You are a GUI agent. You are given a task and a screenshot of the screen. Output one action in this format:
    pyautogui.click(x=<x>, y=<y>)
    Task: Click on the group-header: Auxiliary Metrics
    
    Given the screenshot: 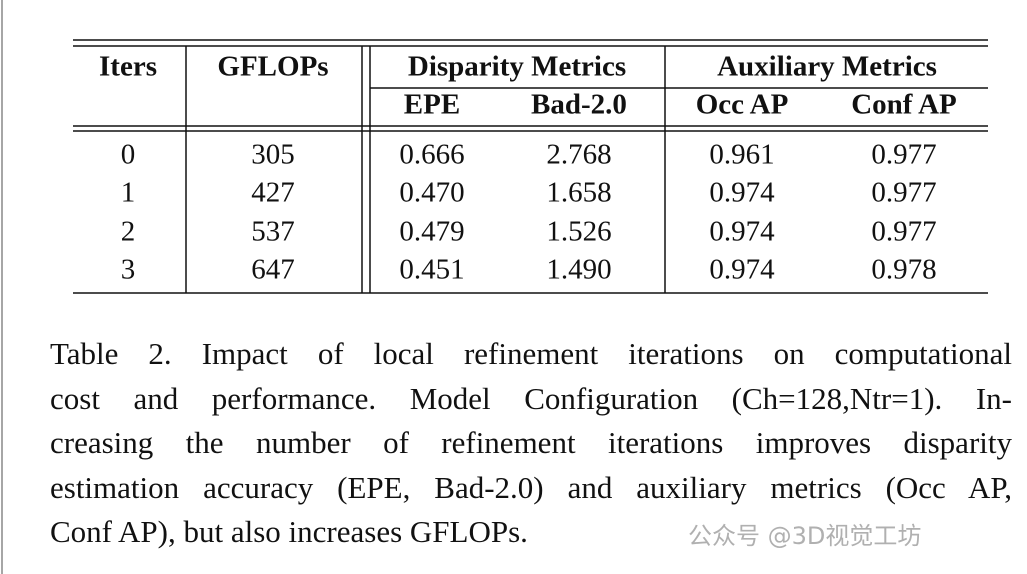 What is the action you would take?
    pyautogui.click(x=827, y=66)
    